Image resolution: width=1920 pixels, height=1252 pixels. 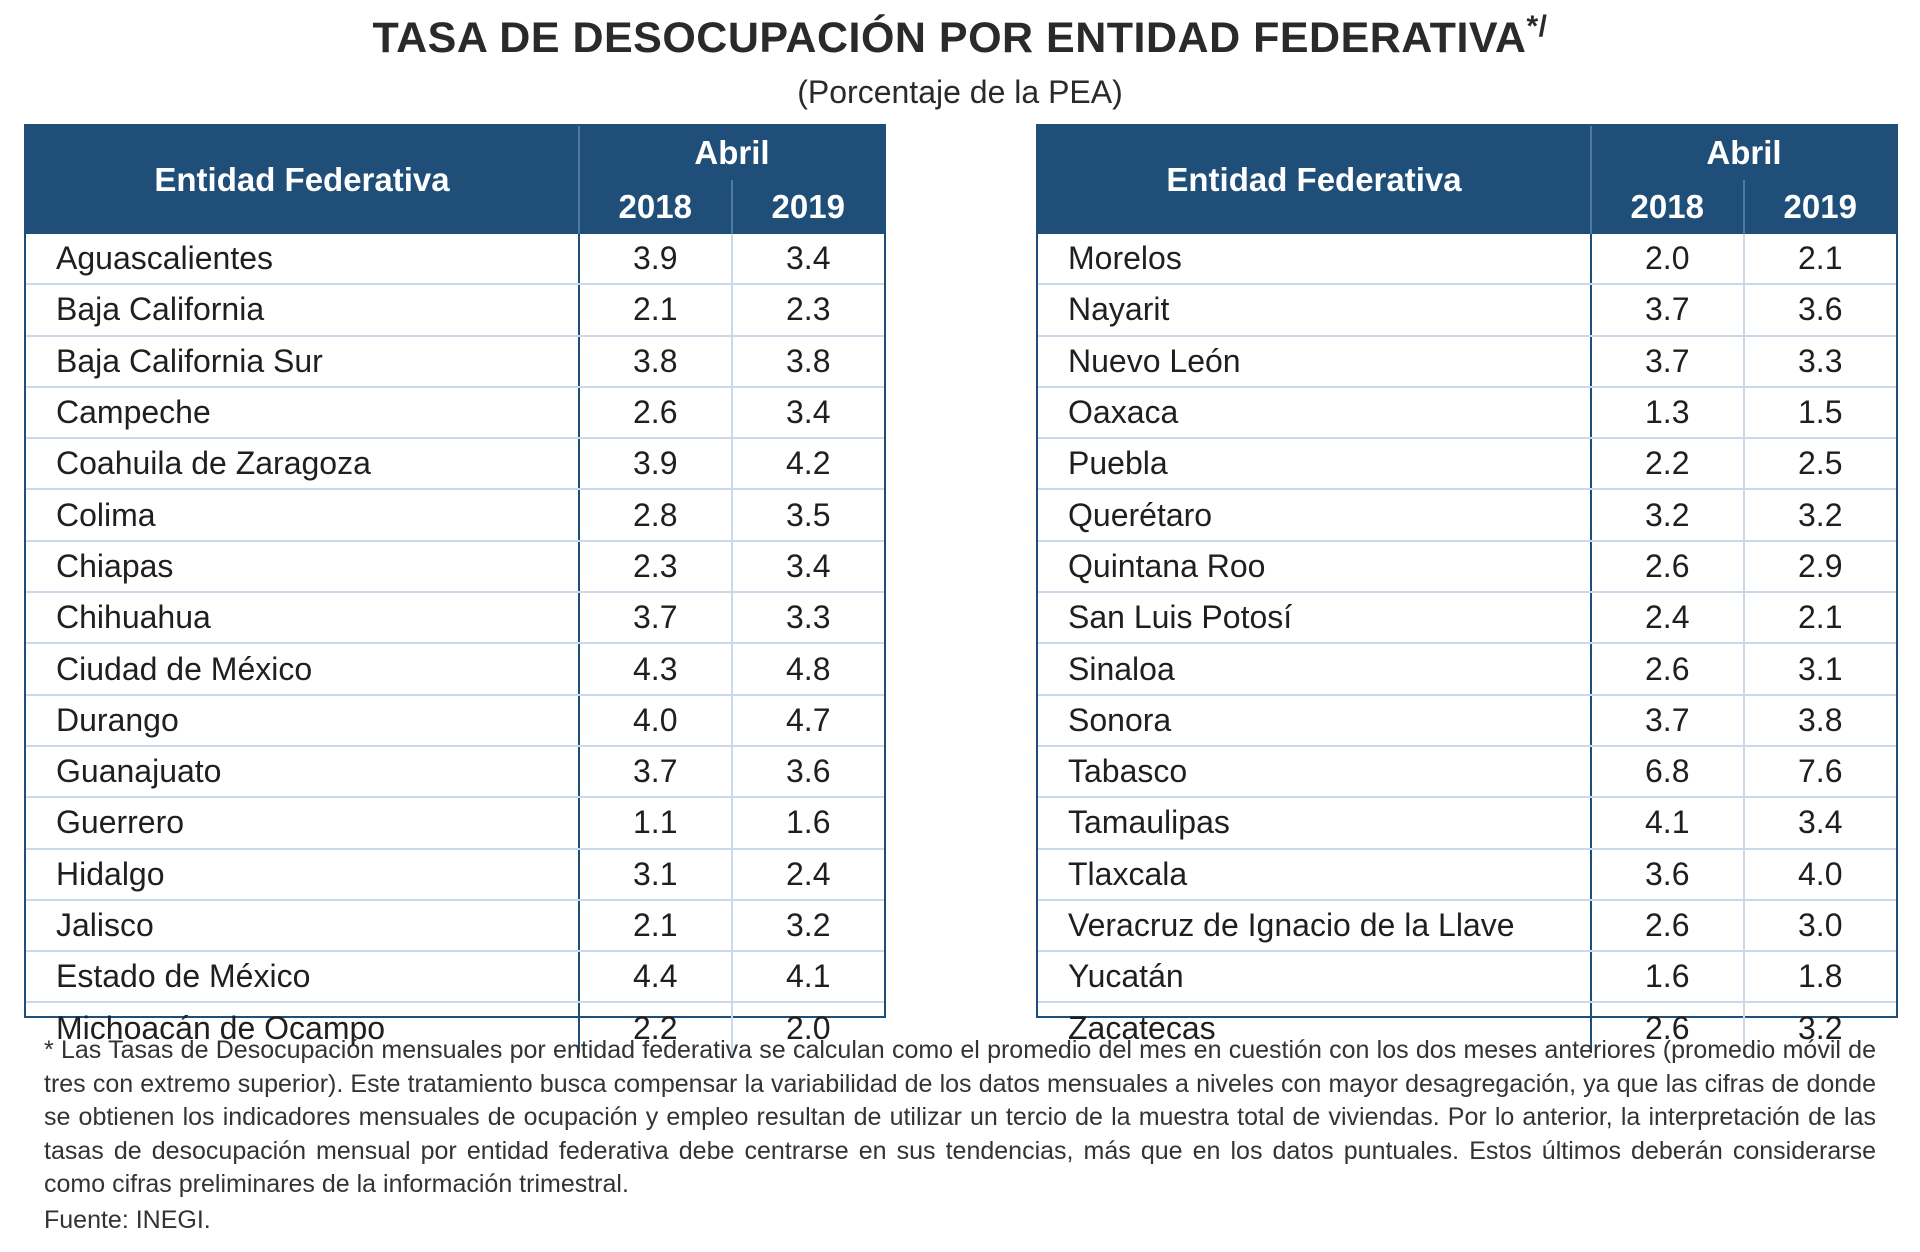 What do you see at coordinates (455, 977) in the screenshot?
I see `table-row: Estado de México 4.4 4.1` at bounding box center [455, 977].